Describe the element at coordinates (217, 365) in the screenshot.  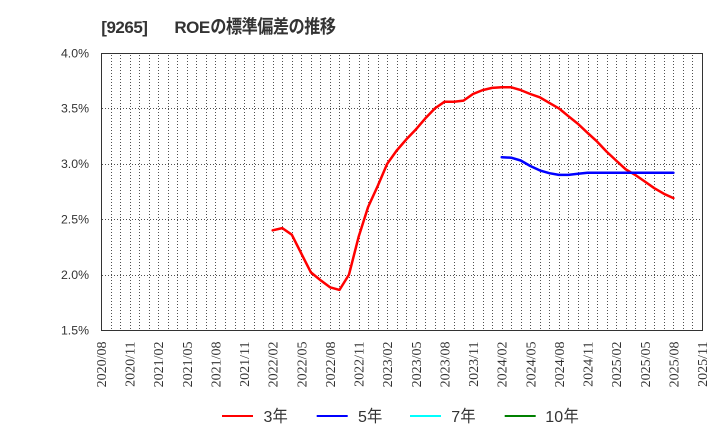
I see `svg-text: 2021/08` at that location.